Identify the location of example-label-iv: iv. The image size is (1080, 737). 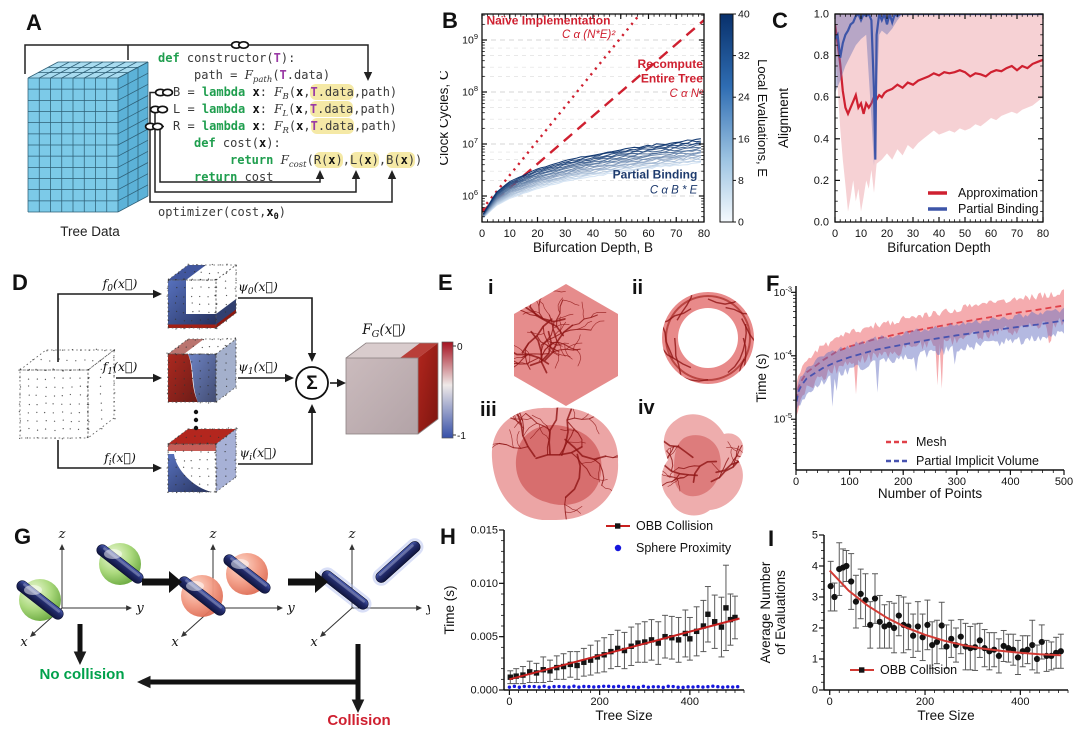
(647, 408).